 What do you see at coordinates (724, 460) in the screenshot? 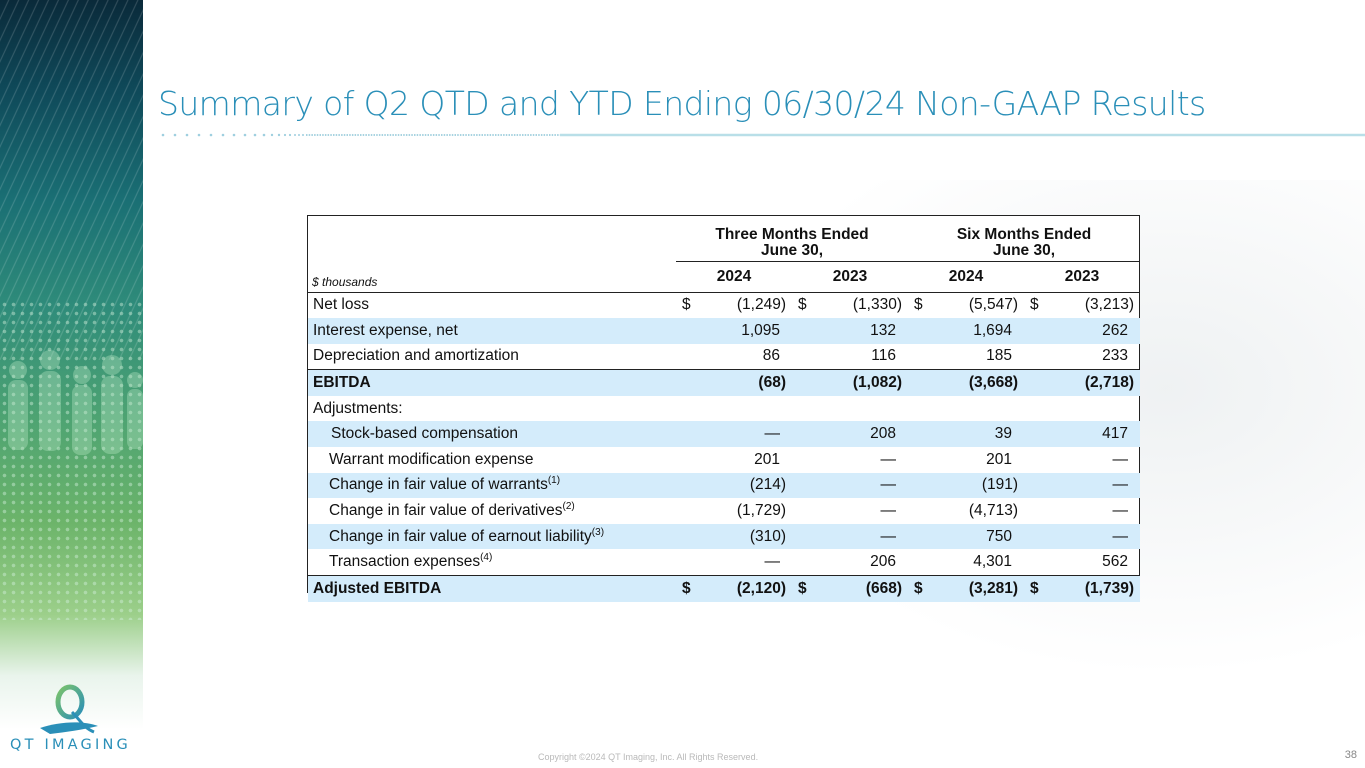
I see `table-row: Warrant modification expense 201 — 201 —` at bounding box center [724, 460].